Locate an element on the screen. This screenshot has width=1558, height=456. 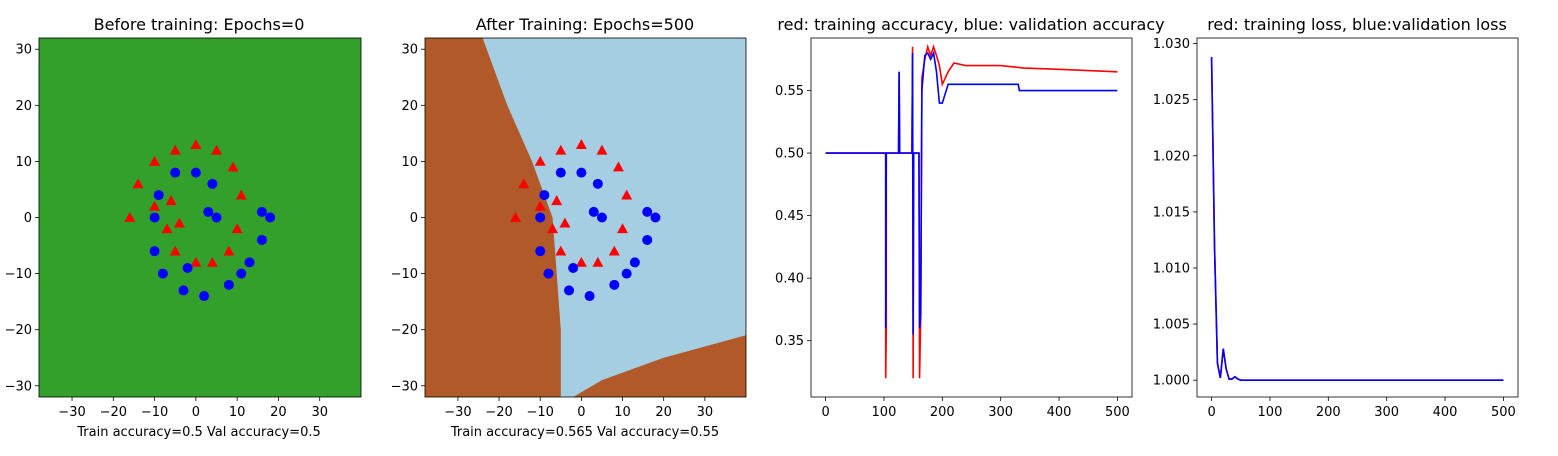
x-tick-label: −20 is located at coordinates (498, 412).